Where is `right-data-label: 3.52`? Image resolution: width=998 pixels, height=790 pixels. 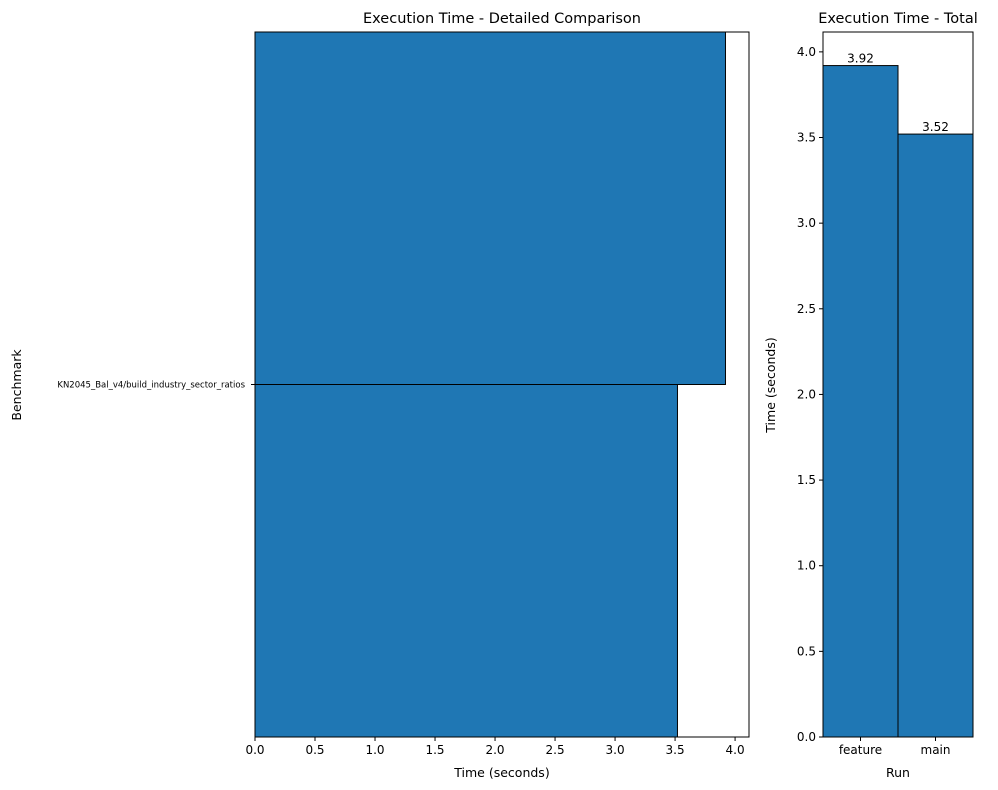 right-data-label: 3.52 is located at coordinates (935, 127).